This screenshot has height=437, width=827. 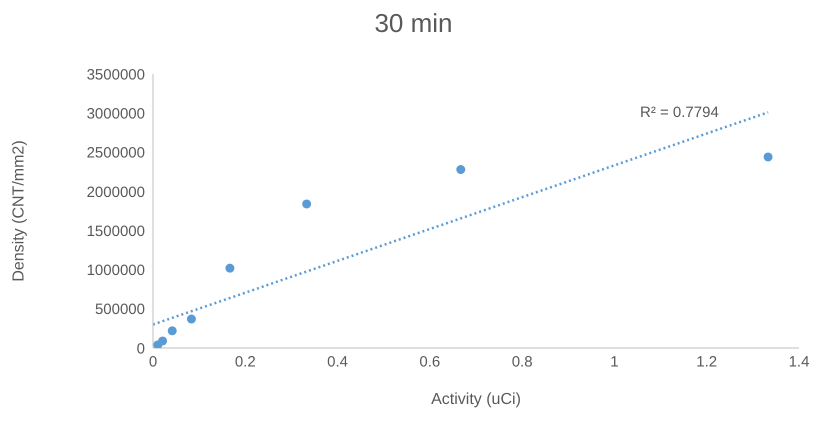 I want to click on y-tick-label: 0, so click(x=140, y=349).